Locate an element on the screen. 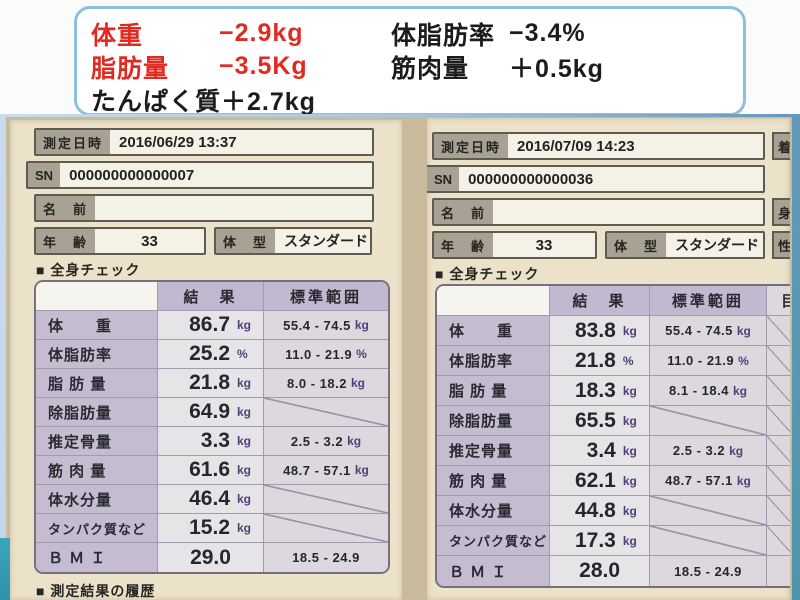  row-range: 8.1 - 18.4 kg is located at coordinates (708, 391).